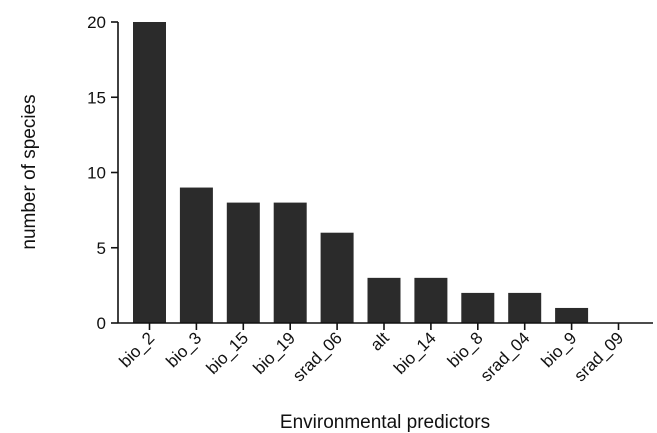 The width and height of the screenshot is (657, 433). Describe the element at coordinates (136, 349) in the screenshot. I see `x-tick-label: bio_2` at that location.